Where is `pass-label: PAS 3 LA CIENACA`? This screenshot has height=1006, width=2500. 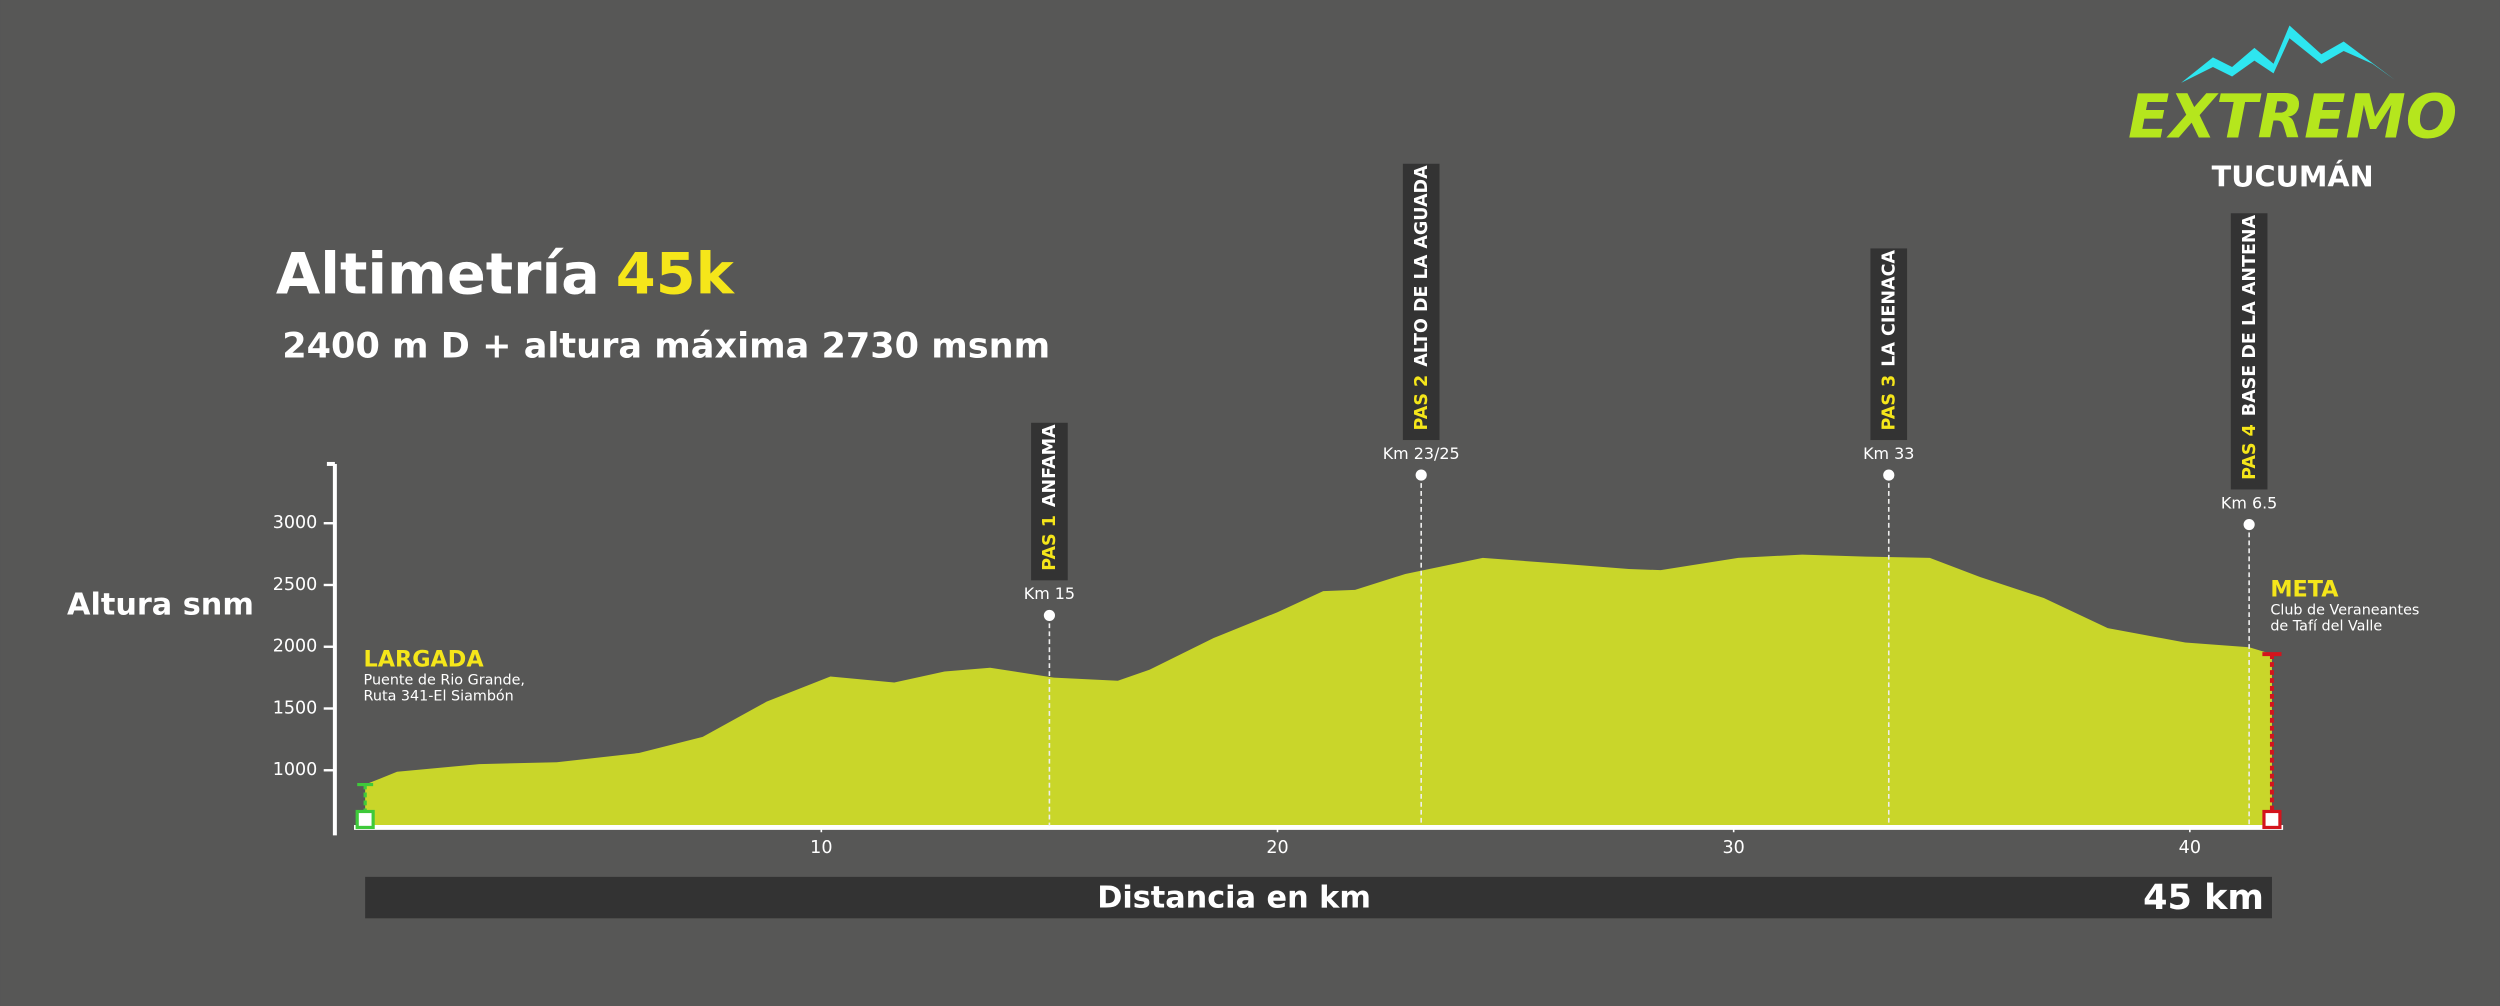
pass-label: PAS 3 LA CIENACA is located at coordinates (1890, 340).